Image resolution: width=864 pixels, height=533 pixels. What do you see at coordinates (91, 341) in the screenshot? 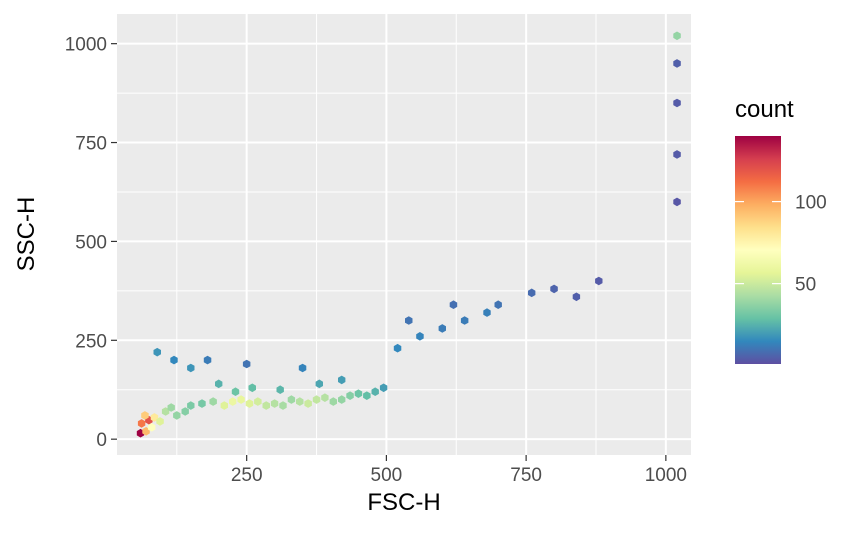
I see `y-tick-label: 250` at bounding box center [91, 341].